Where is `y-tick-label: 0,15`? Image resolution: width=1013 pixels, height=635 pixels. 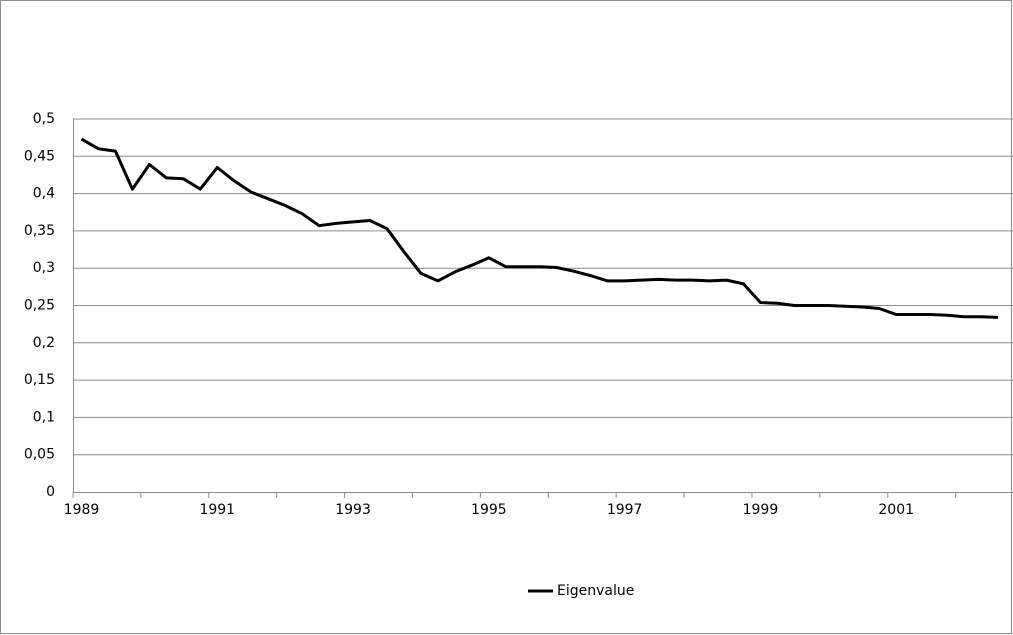 y-tick-label: 0,15 is located at coordinates (39, 380).